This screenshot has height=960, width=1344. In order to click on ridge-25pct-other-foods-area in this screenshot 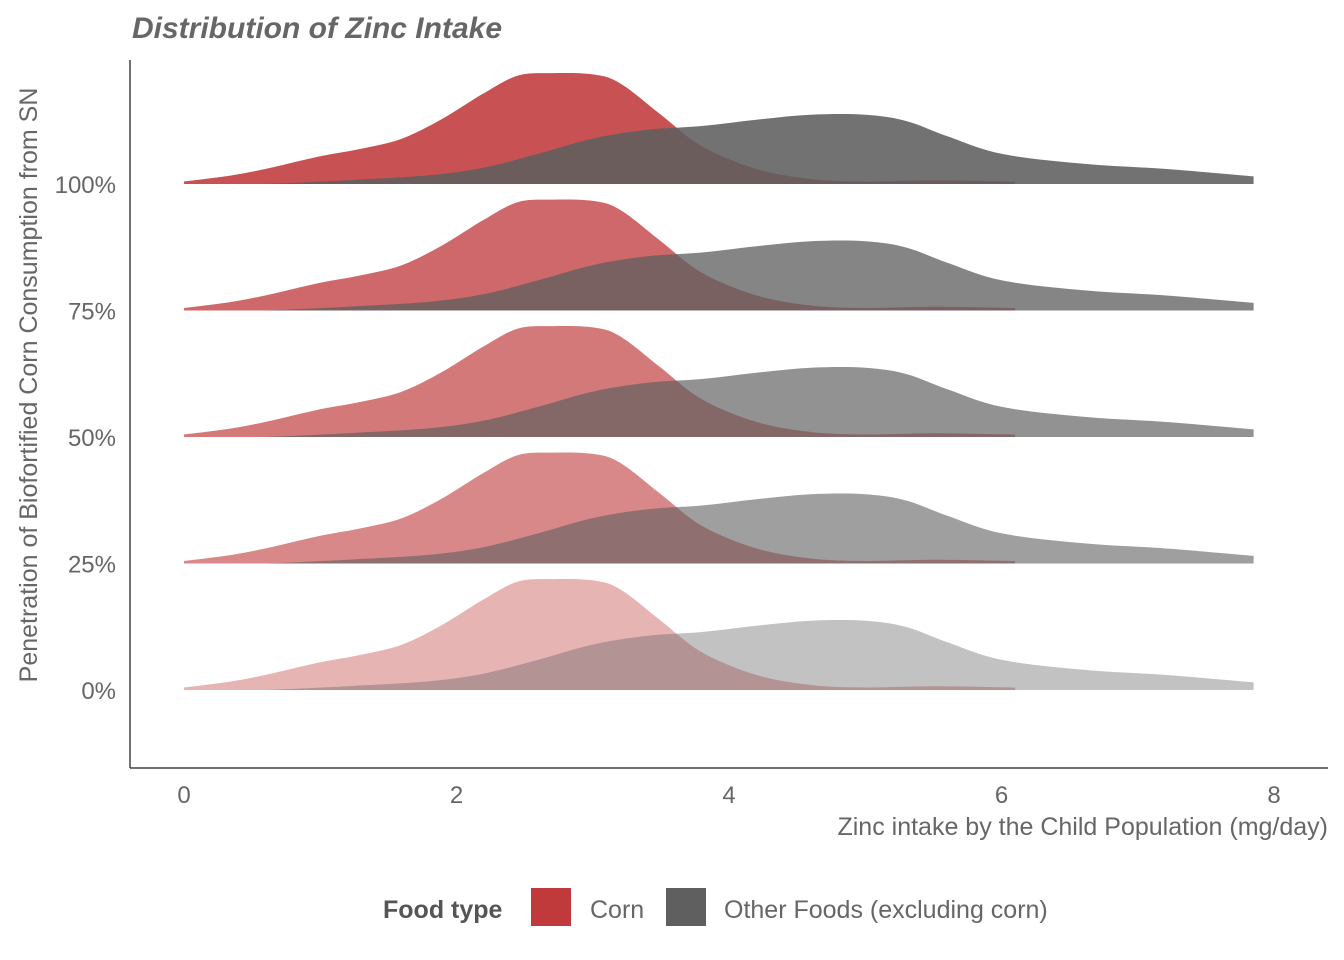, I will do `click(759, 528)`.